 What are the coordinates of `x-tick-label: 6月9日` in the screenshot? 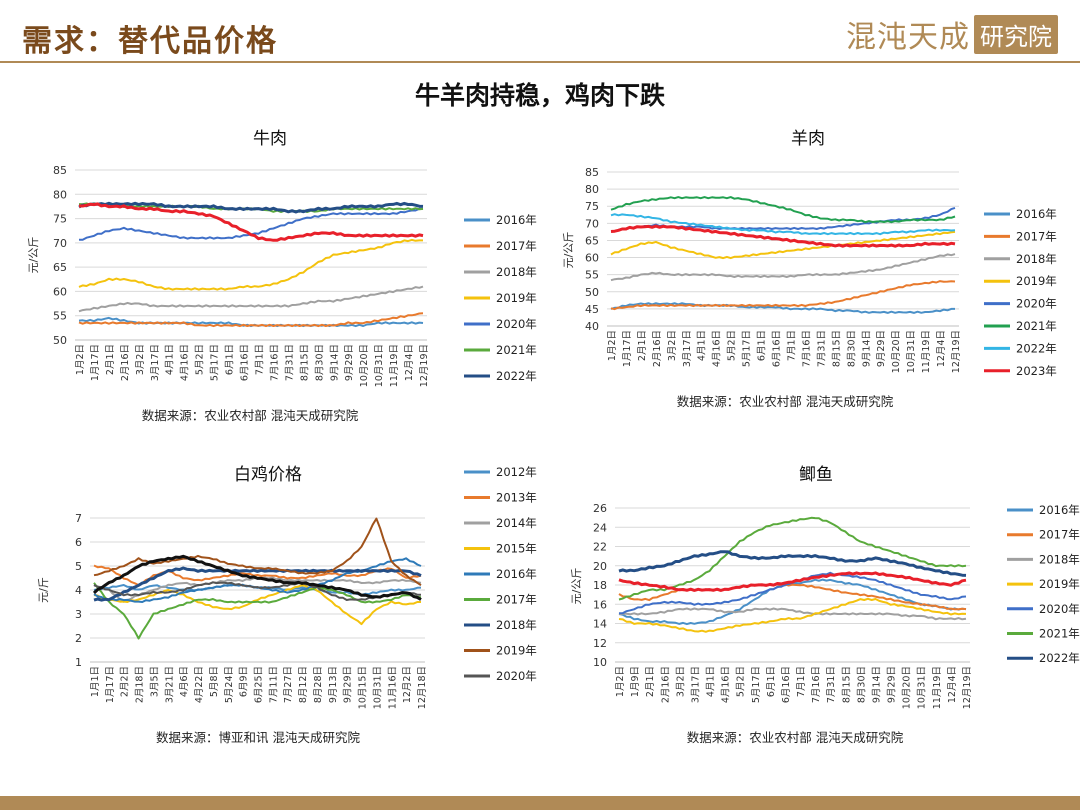 It's located at (244, 681).